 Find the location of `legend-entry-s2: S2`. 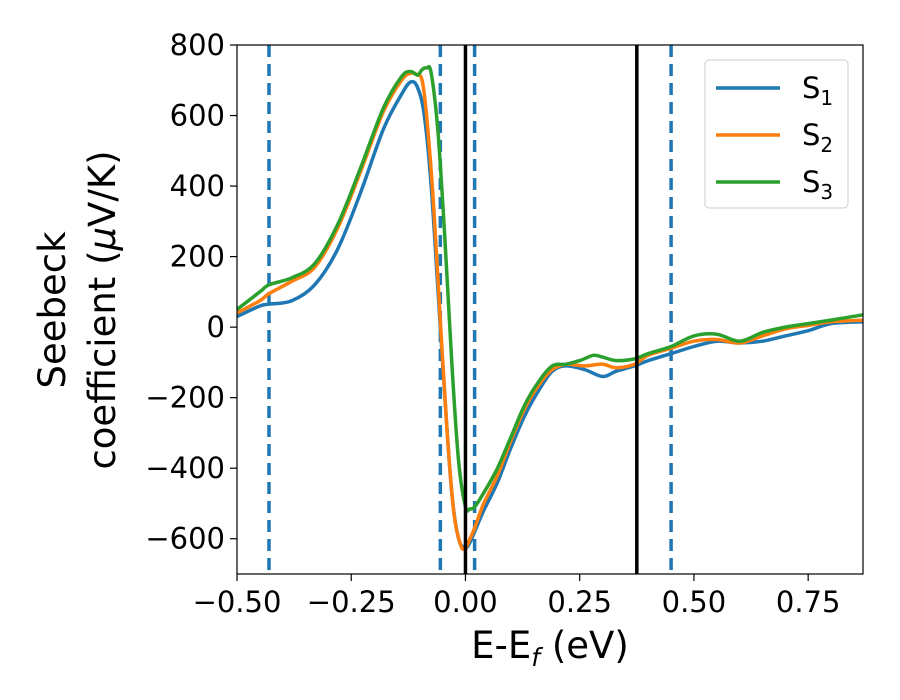

legend-entry-s2: S2 is located at coordinates (774, 137).